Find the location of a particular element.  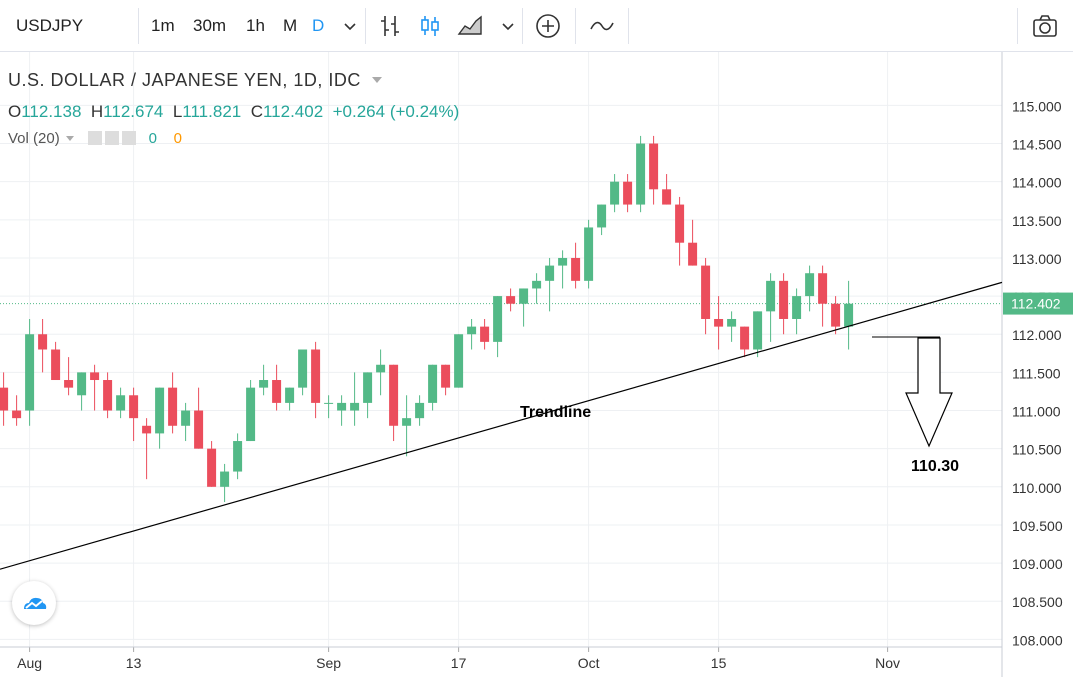

compare-icon is located at coordinates (602, 26).